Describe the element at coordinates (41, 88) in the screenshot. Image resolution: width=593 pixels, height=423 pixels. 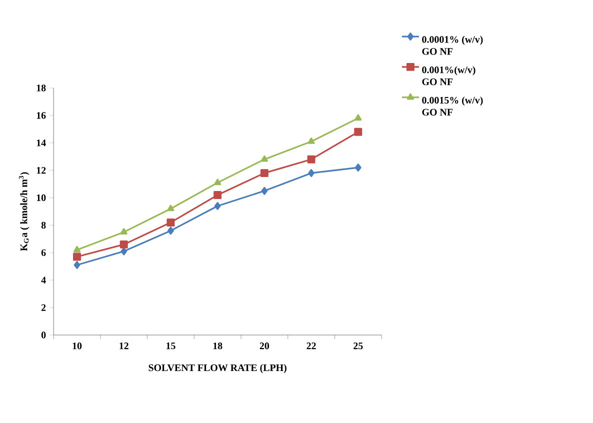
I see `y-tick-label: 18` at that location.